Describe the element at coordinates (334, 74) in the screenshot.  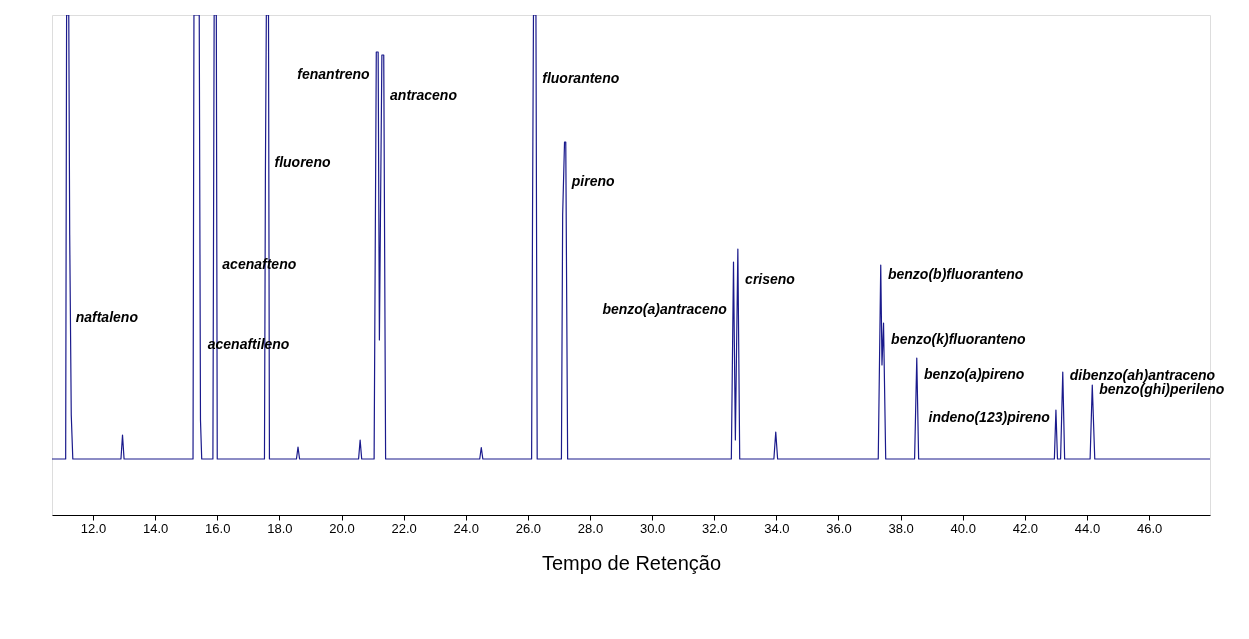
I see `annotation: fenantreno` at that location.